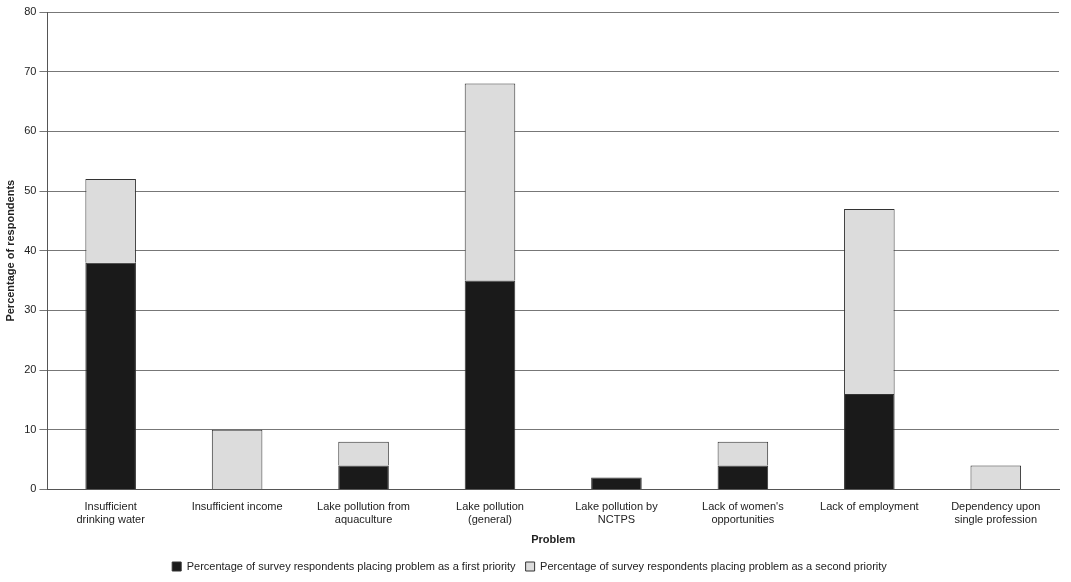 This screenshot has height=582, width=1071. Describe the element at coordinates (30, 249) in the screenshot. I see `y-tick-label: 40` at that location.